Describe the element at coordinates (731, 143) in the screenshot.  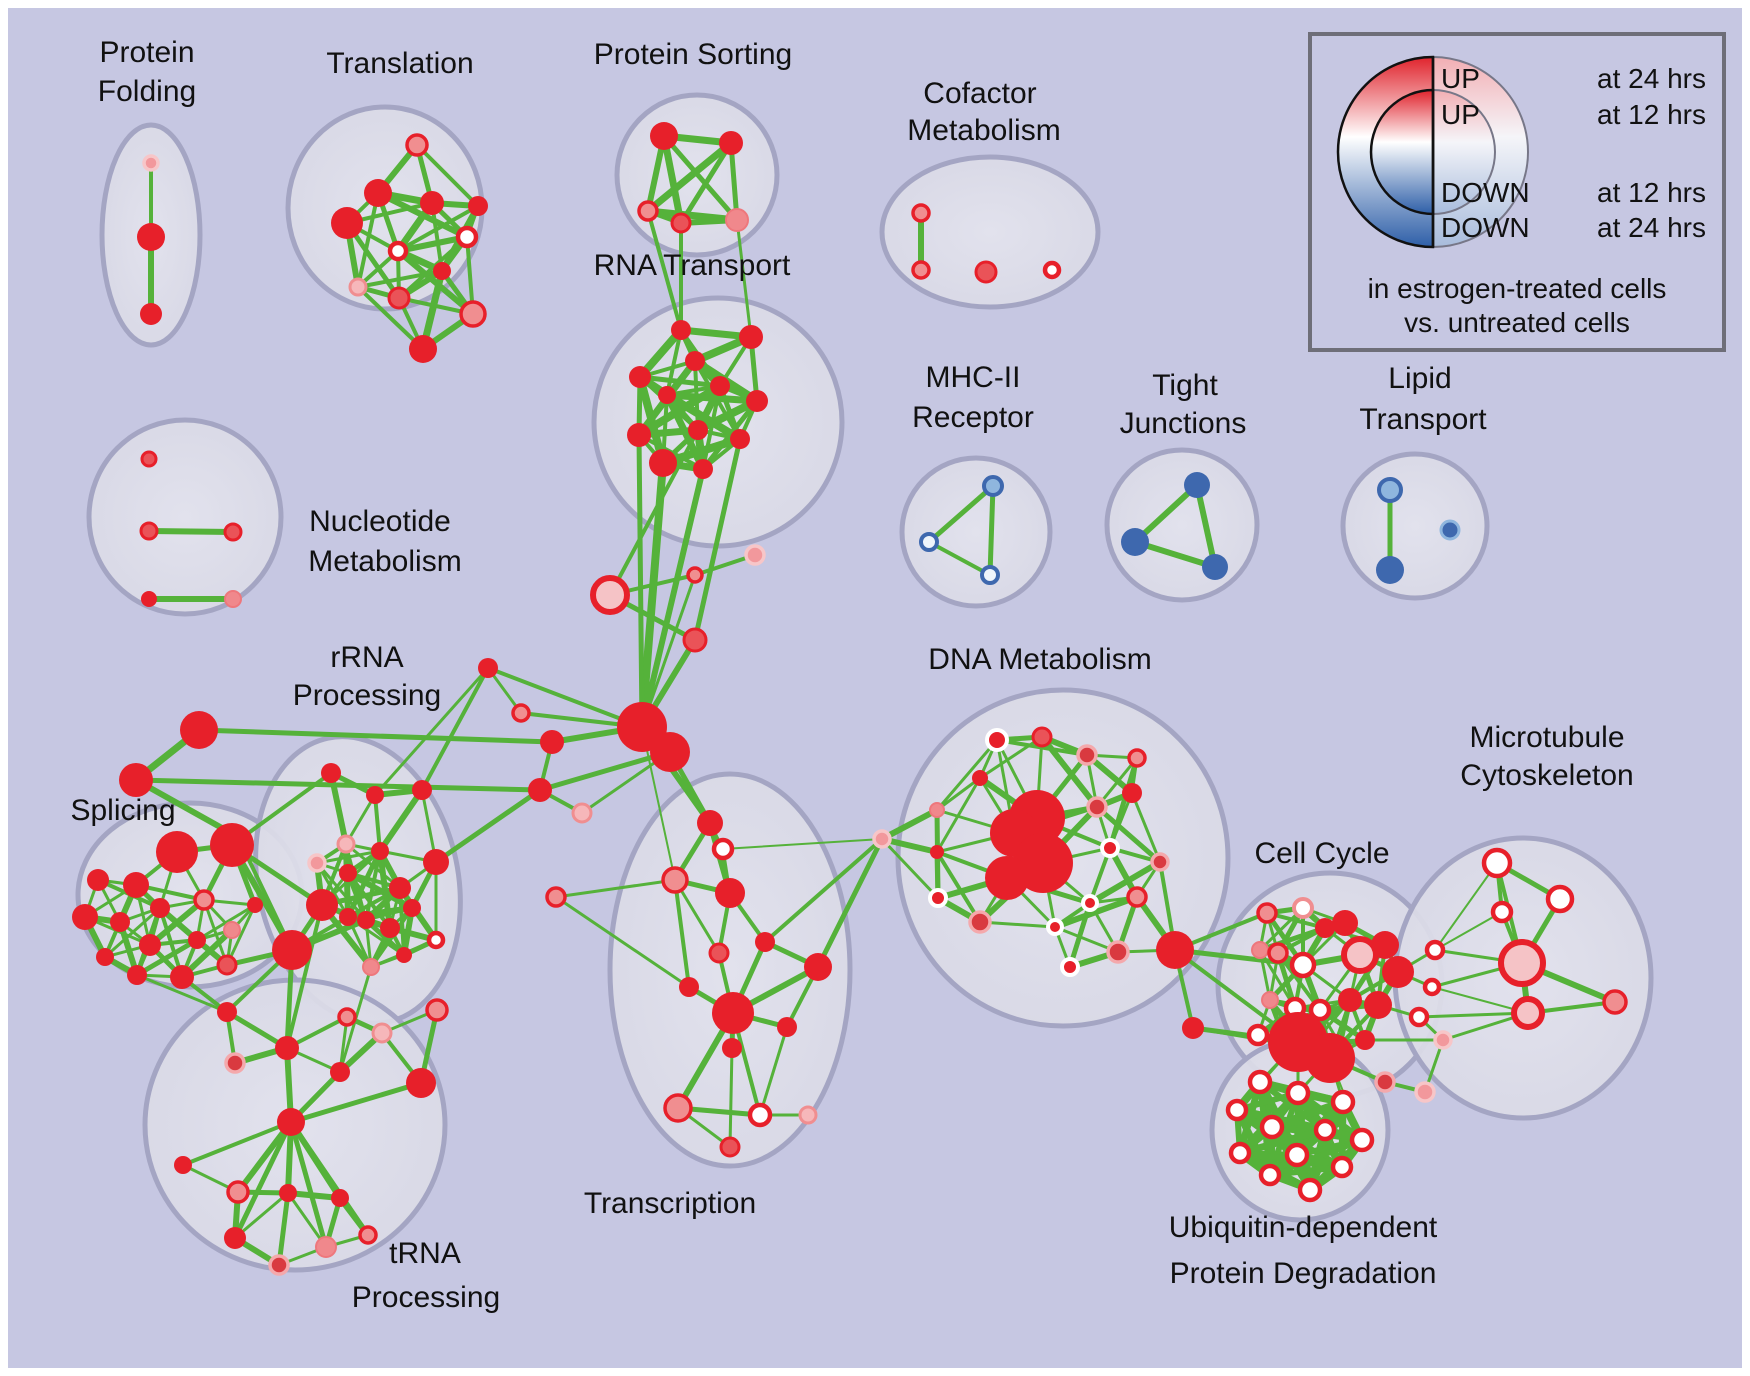
I see `node-protein-sorting` at that location.